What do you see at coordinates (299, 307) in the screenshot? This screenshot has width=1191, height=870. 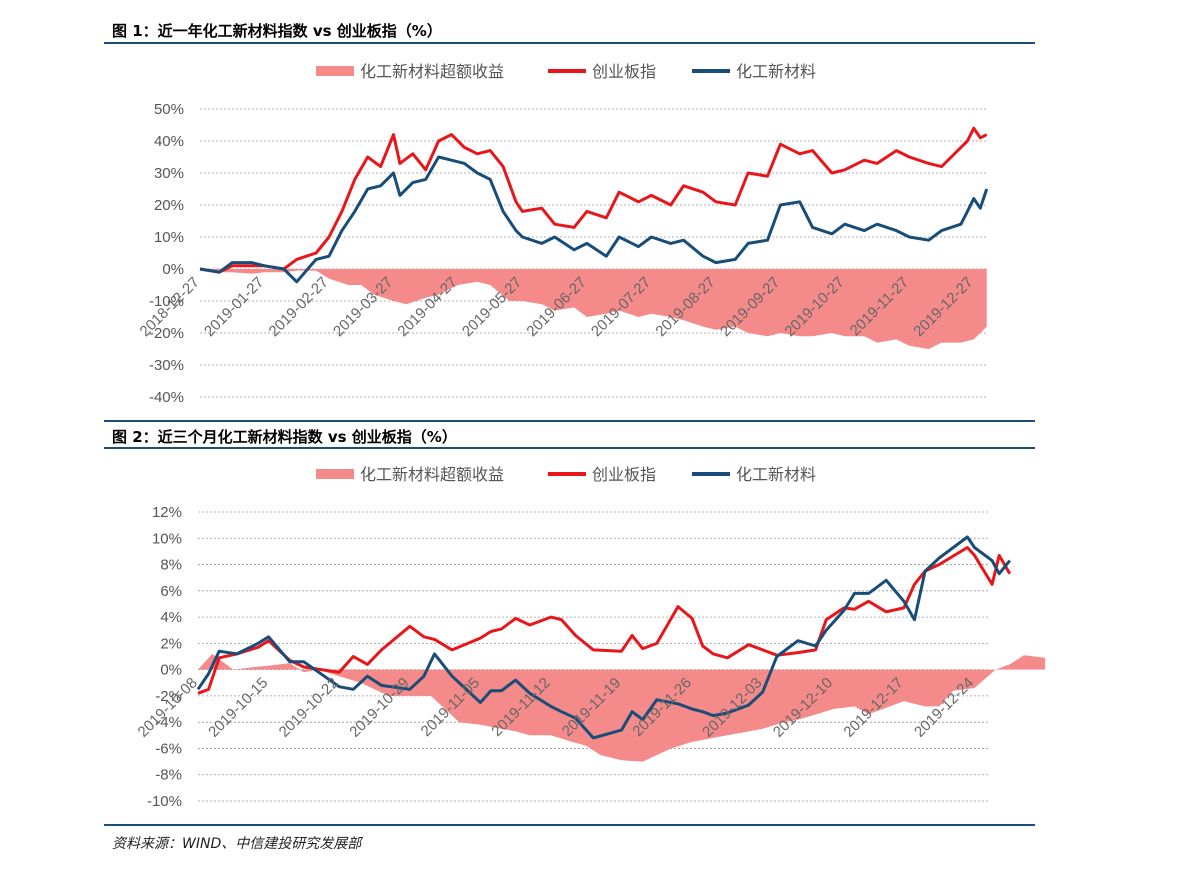 I see `x-tick-label: 2019-02-27` at bounding box center [299, 307].